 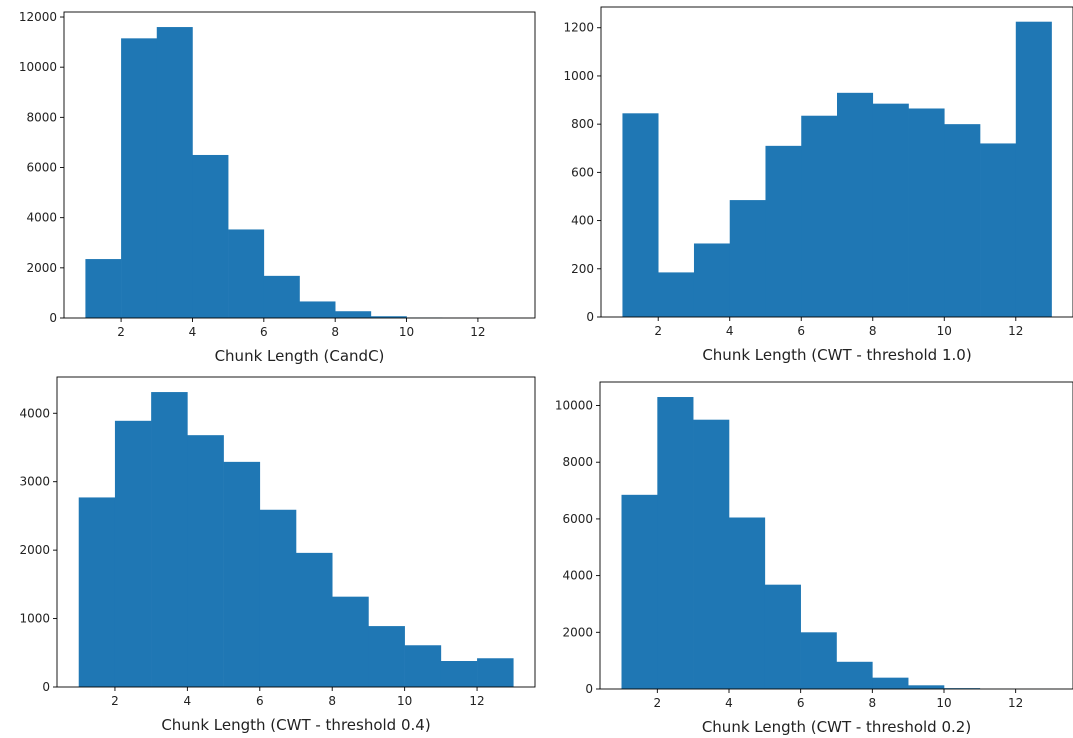 I want to click on y-tick-label: 1200, so click(x=578, y=28).